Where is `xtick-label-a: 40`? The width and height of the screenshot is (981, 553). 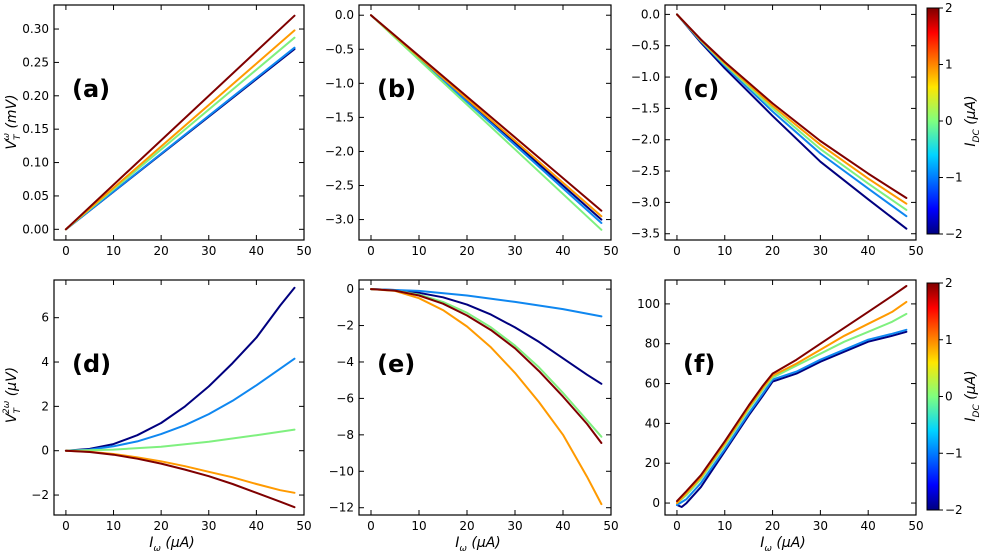 xtick-label-a: 40 is located at coordinates (256, 251).